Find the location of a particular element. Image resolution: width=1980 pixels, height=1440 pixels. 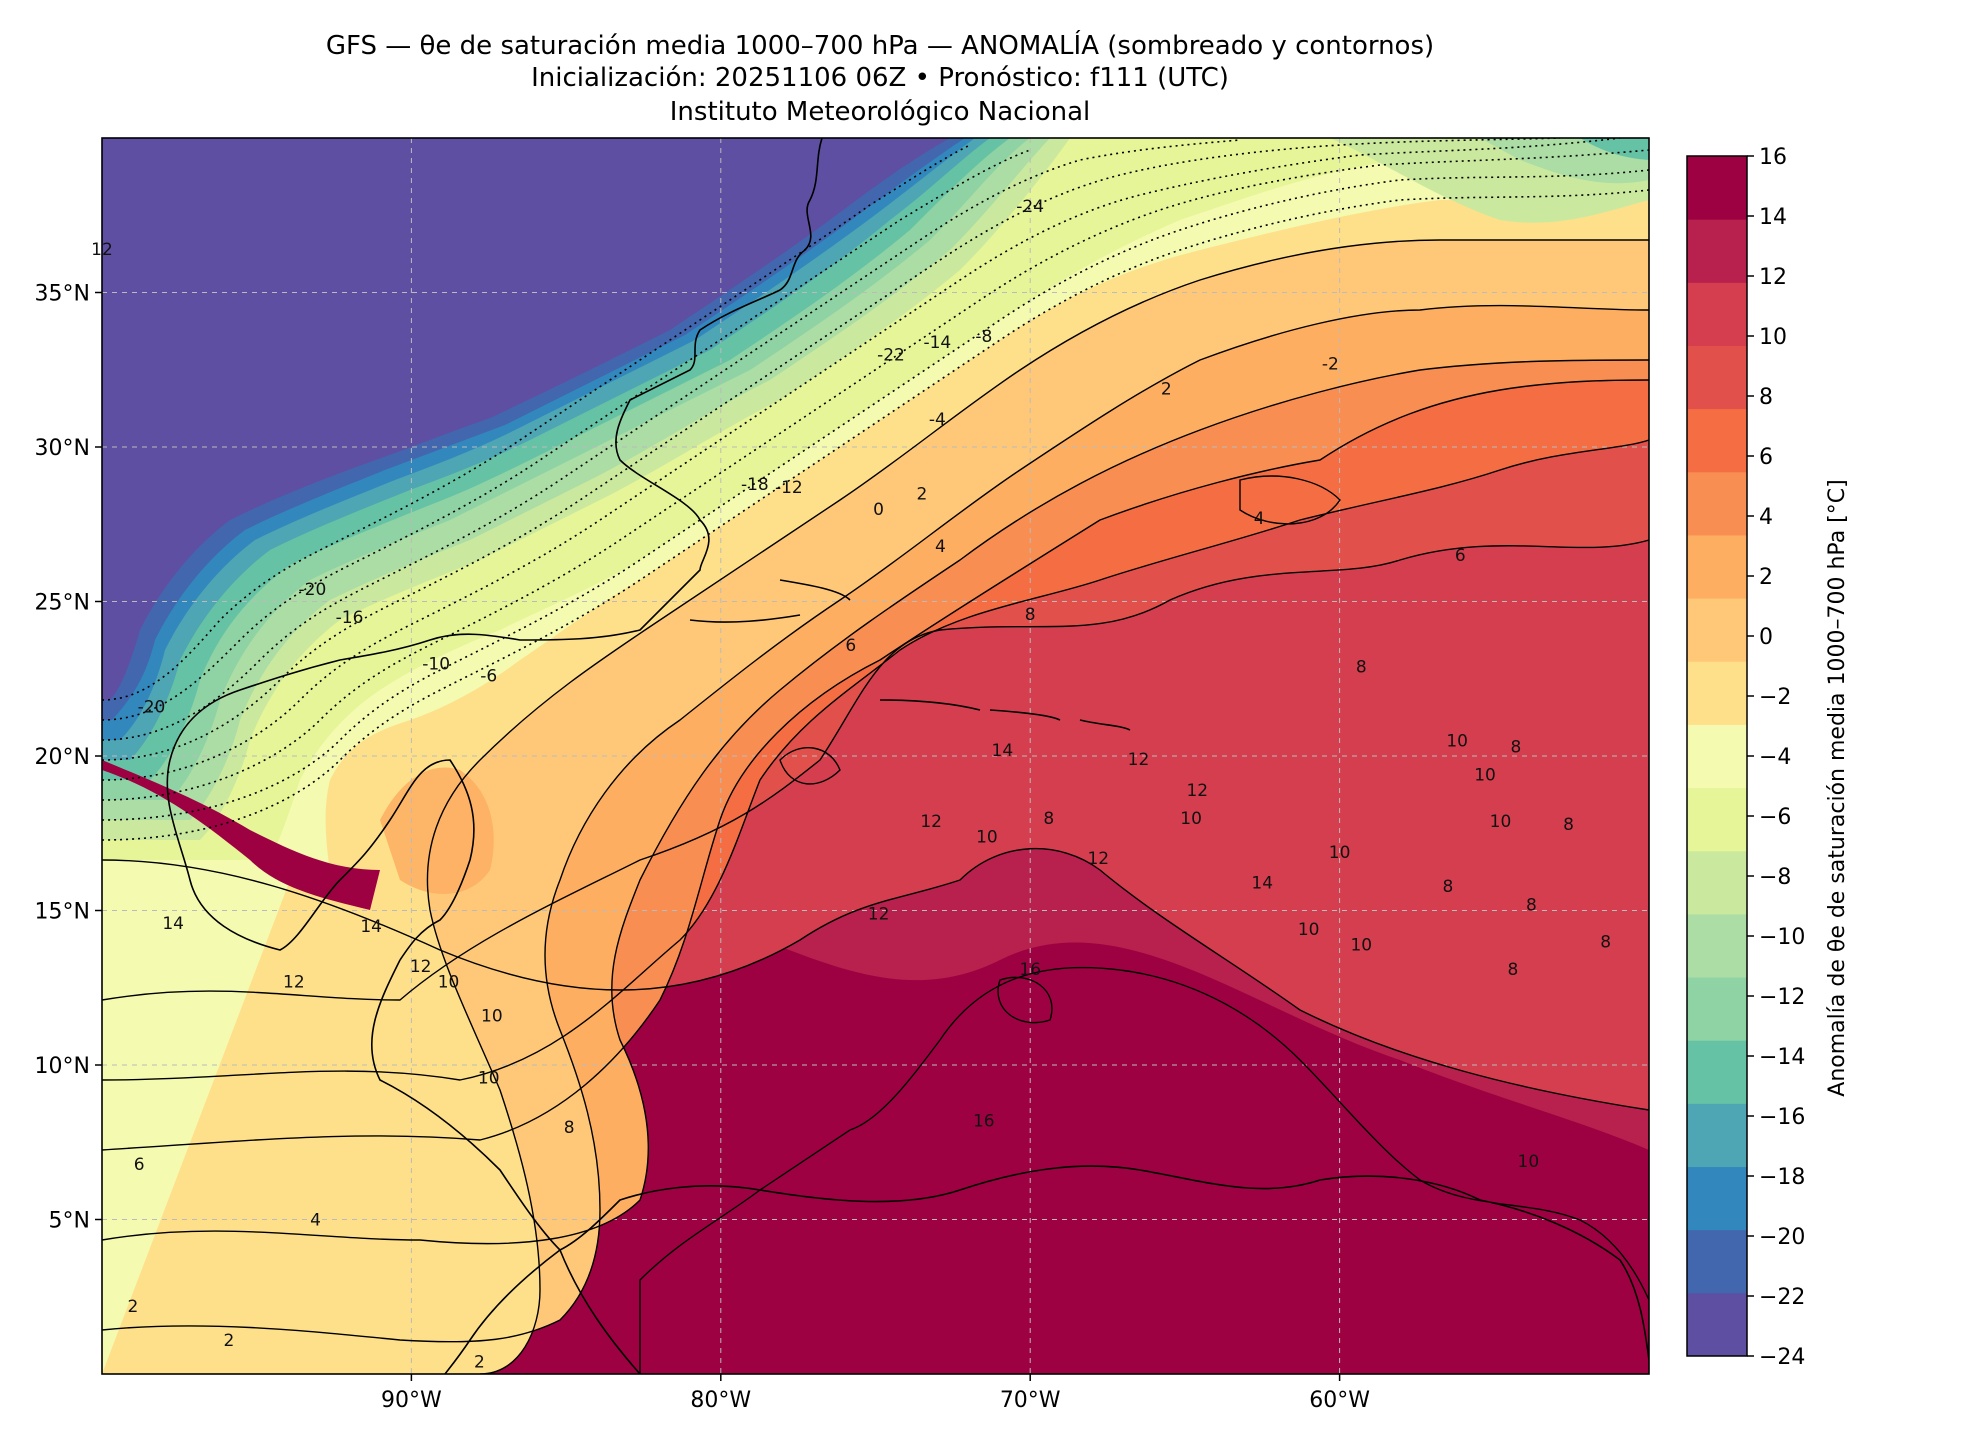

lat-tick-label: 35°N is located at coordinates (62, 294).